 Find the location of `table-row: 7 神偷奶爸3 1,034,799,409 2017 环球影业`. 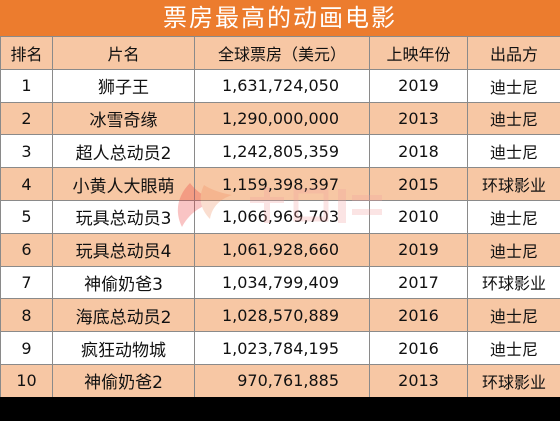

table-row: 7 神偷奶爸3 1,034,799,409 2017 环球影业 is located at coordinates (280, 282).